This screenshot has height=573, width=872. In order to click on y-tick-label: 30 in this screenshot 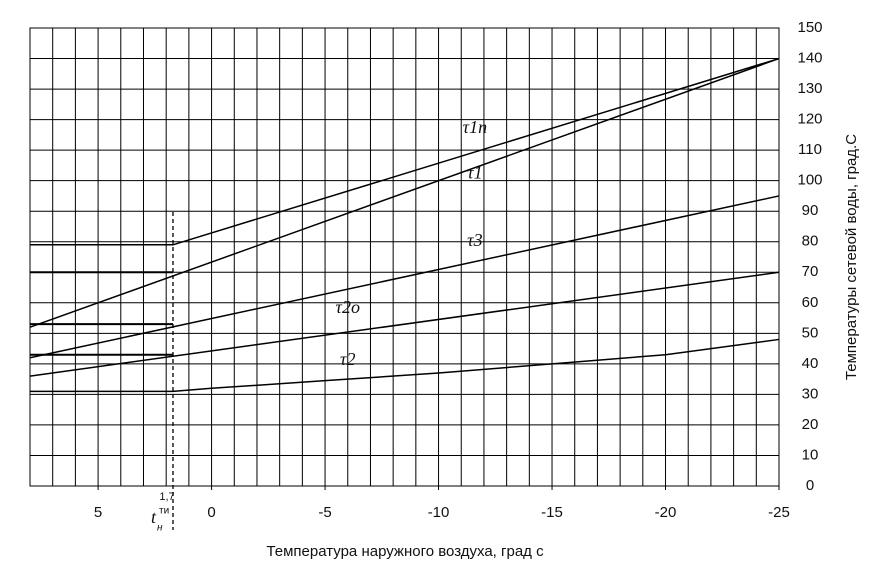, I will do `click(810, 393)`.